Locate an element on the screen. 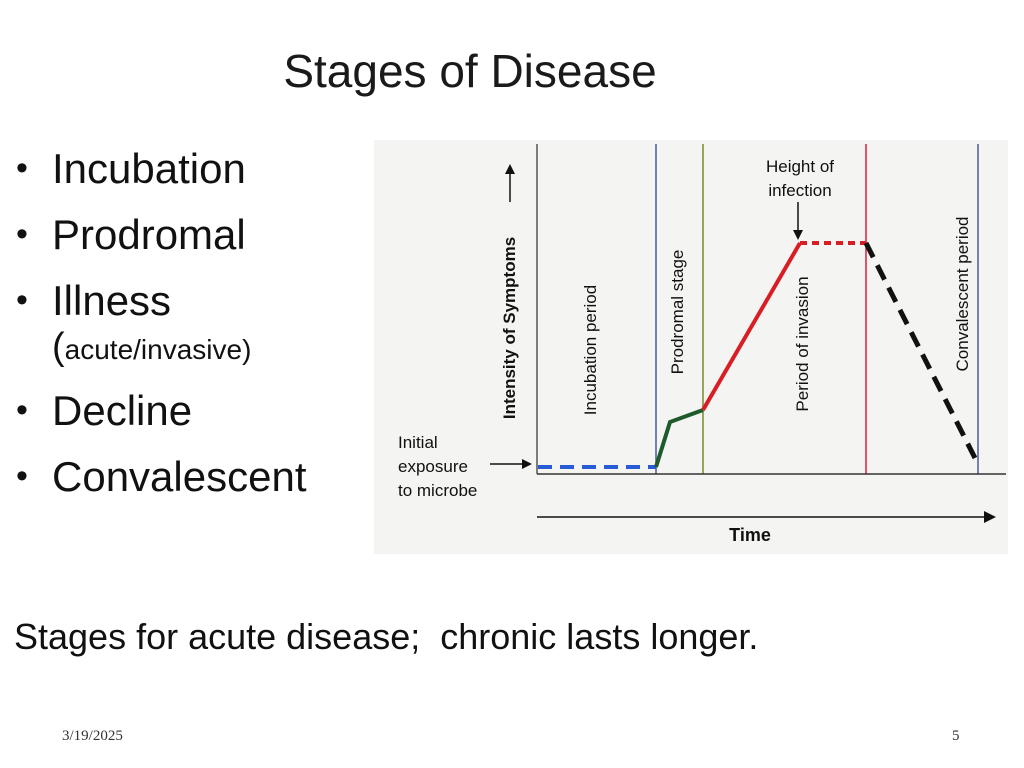  illness-subtext: (acute/invasive) is located at coordinates (179, 347).